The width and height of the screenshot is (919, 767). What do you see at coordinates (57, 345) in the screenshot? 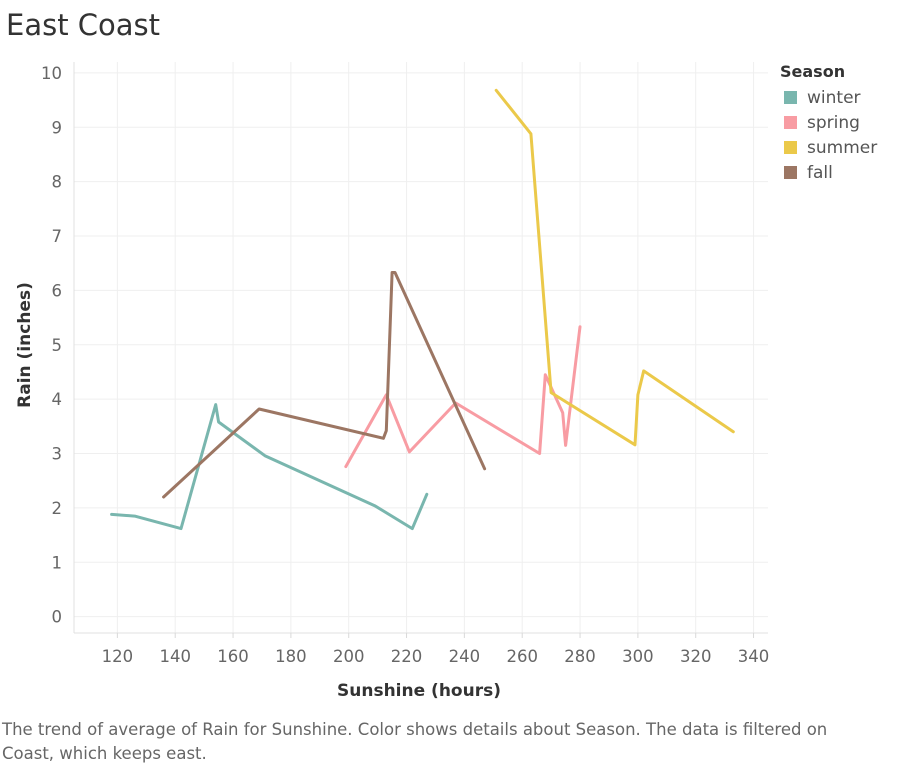
I see `y-tick-label: 5` at bounding box center [57, 345].